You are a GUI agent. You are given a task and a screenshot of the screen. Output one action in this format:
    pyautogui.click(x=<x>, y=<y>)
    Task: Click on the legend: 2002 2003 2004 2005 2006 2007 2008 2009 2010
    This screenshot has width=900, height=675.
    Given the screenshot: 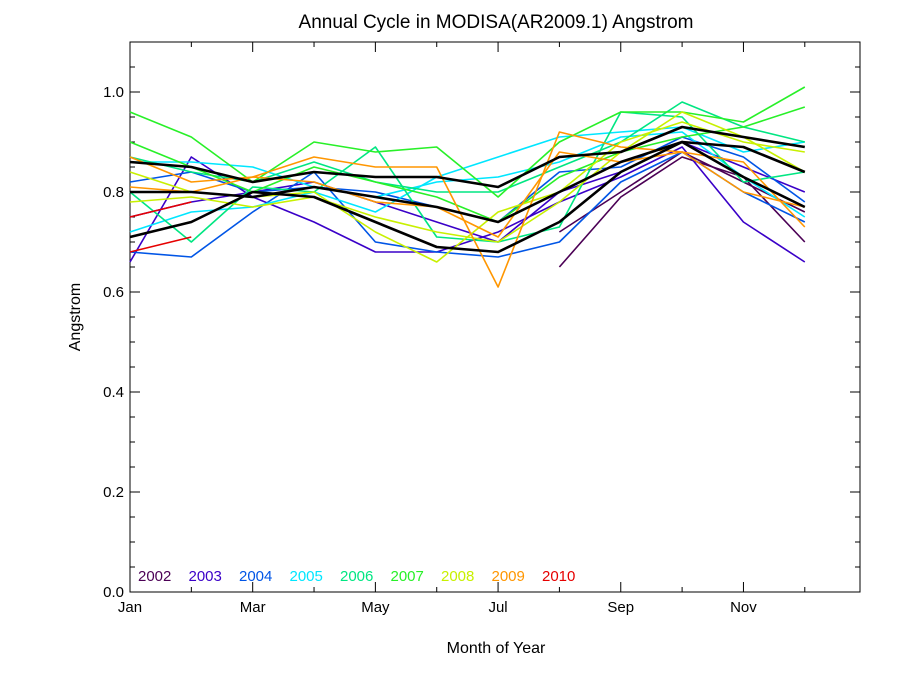 What is the action you would take?
    pyautogui.click(x=356, y=576)
    